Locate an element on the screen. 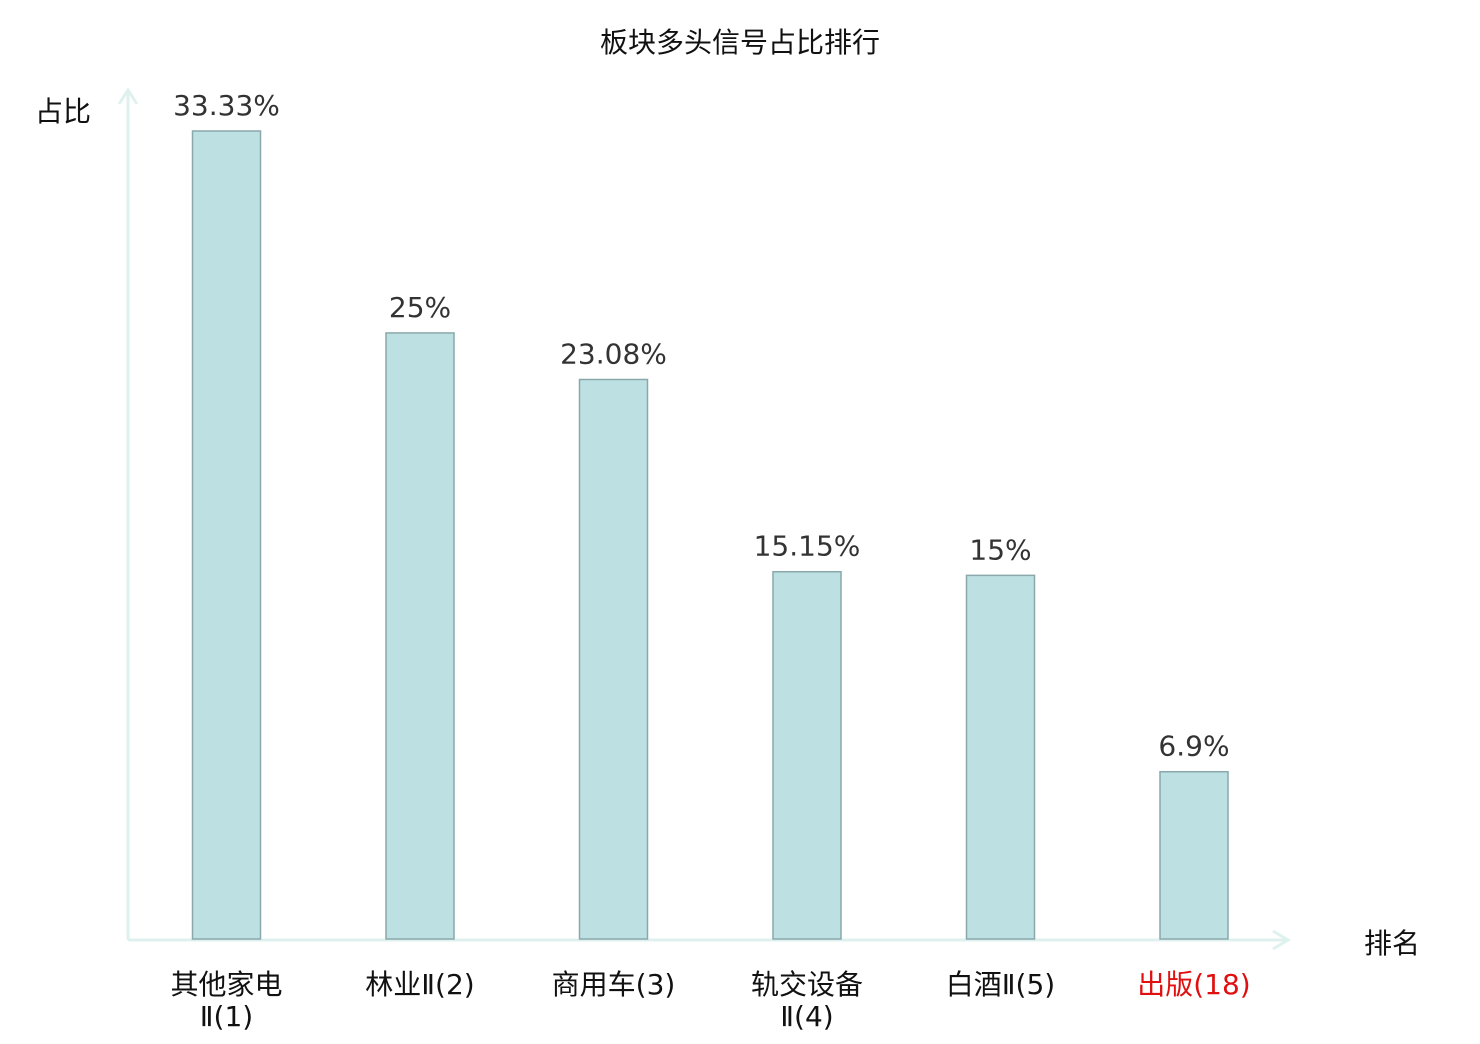  x-tick-label: Ⅱ(4) is located at coordinates (806, 1016).